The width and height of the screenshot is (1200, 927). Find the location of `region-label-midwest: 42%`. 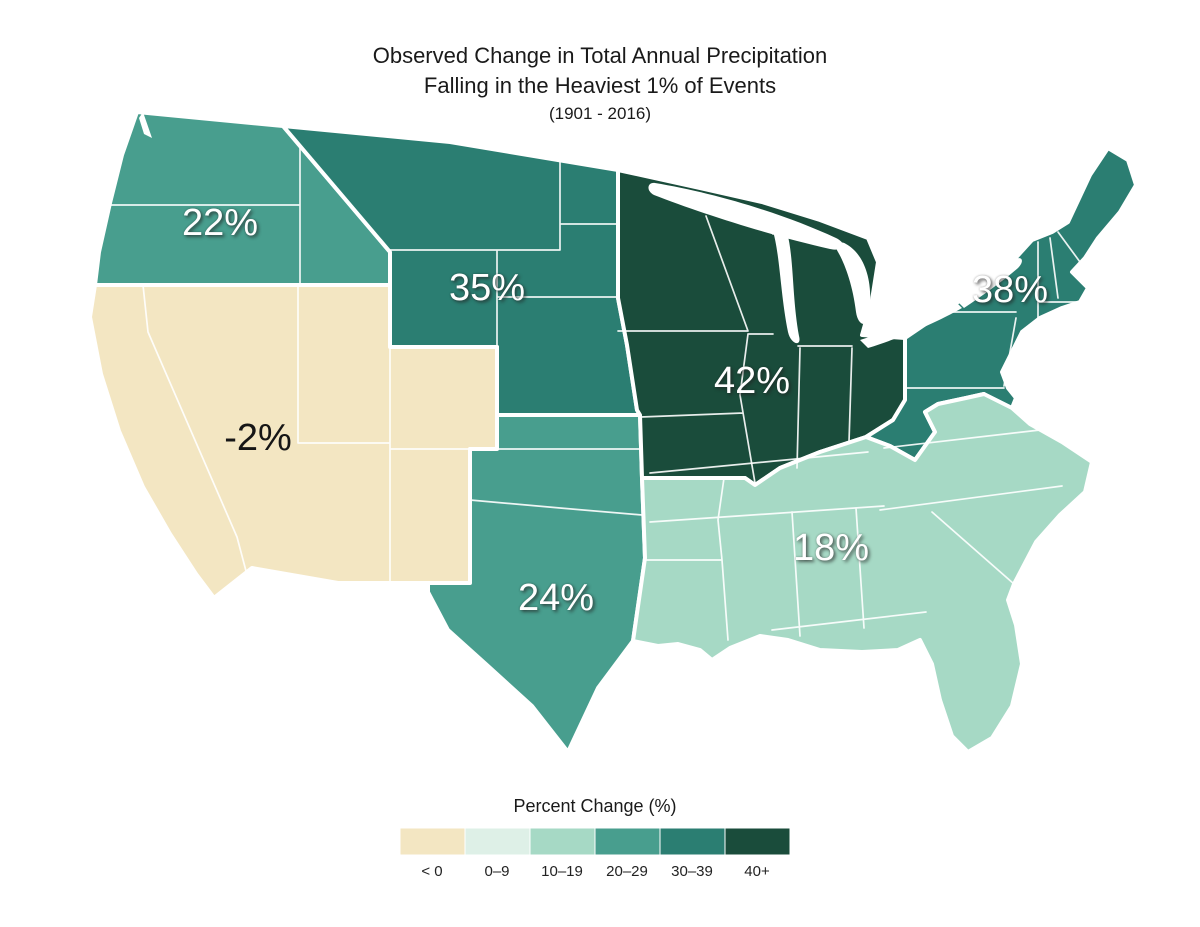

region-label-midwest: 42% is located at coordinates (752, 381).